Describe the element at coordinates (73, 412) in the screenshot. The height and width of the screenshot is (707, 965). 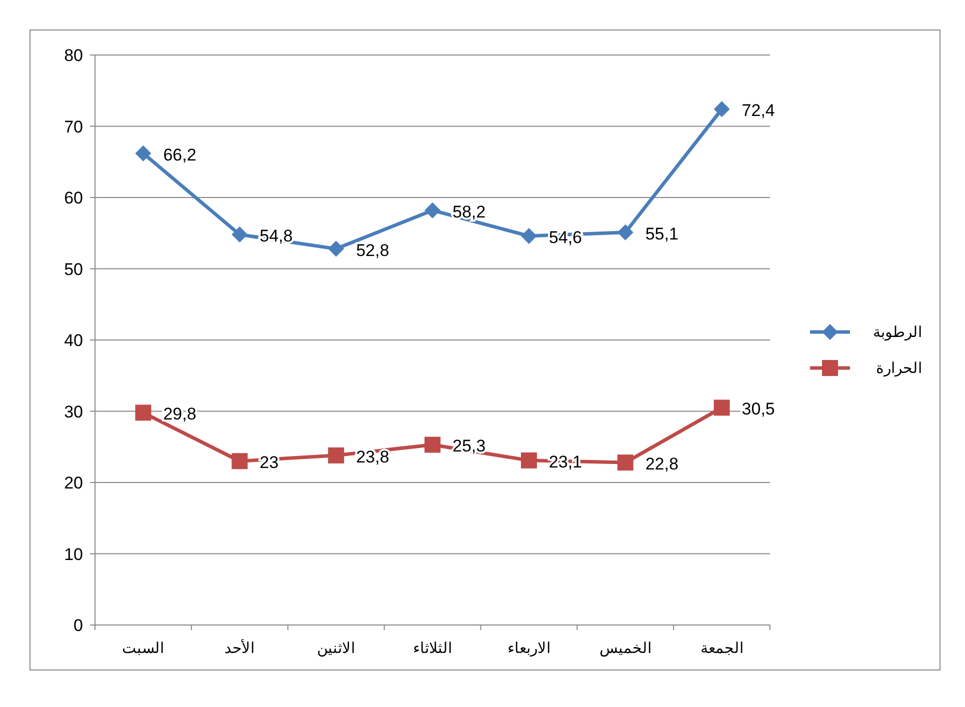
I see `y-tick-label: 30` at that location.